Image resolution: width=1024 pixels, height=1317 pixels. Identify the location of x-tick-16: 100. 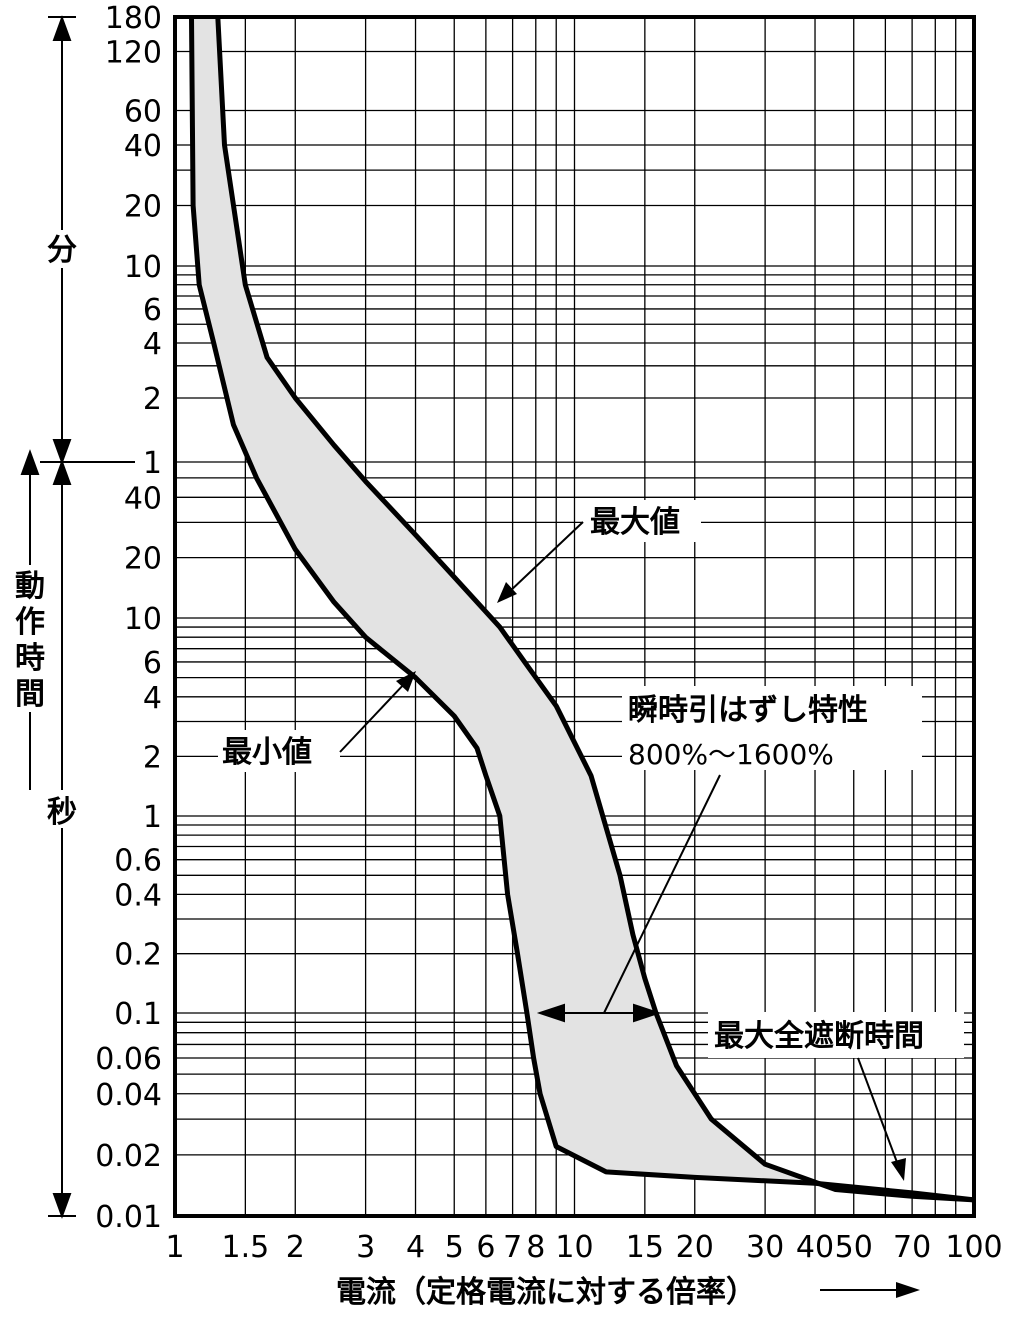
(973, 1247).